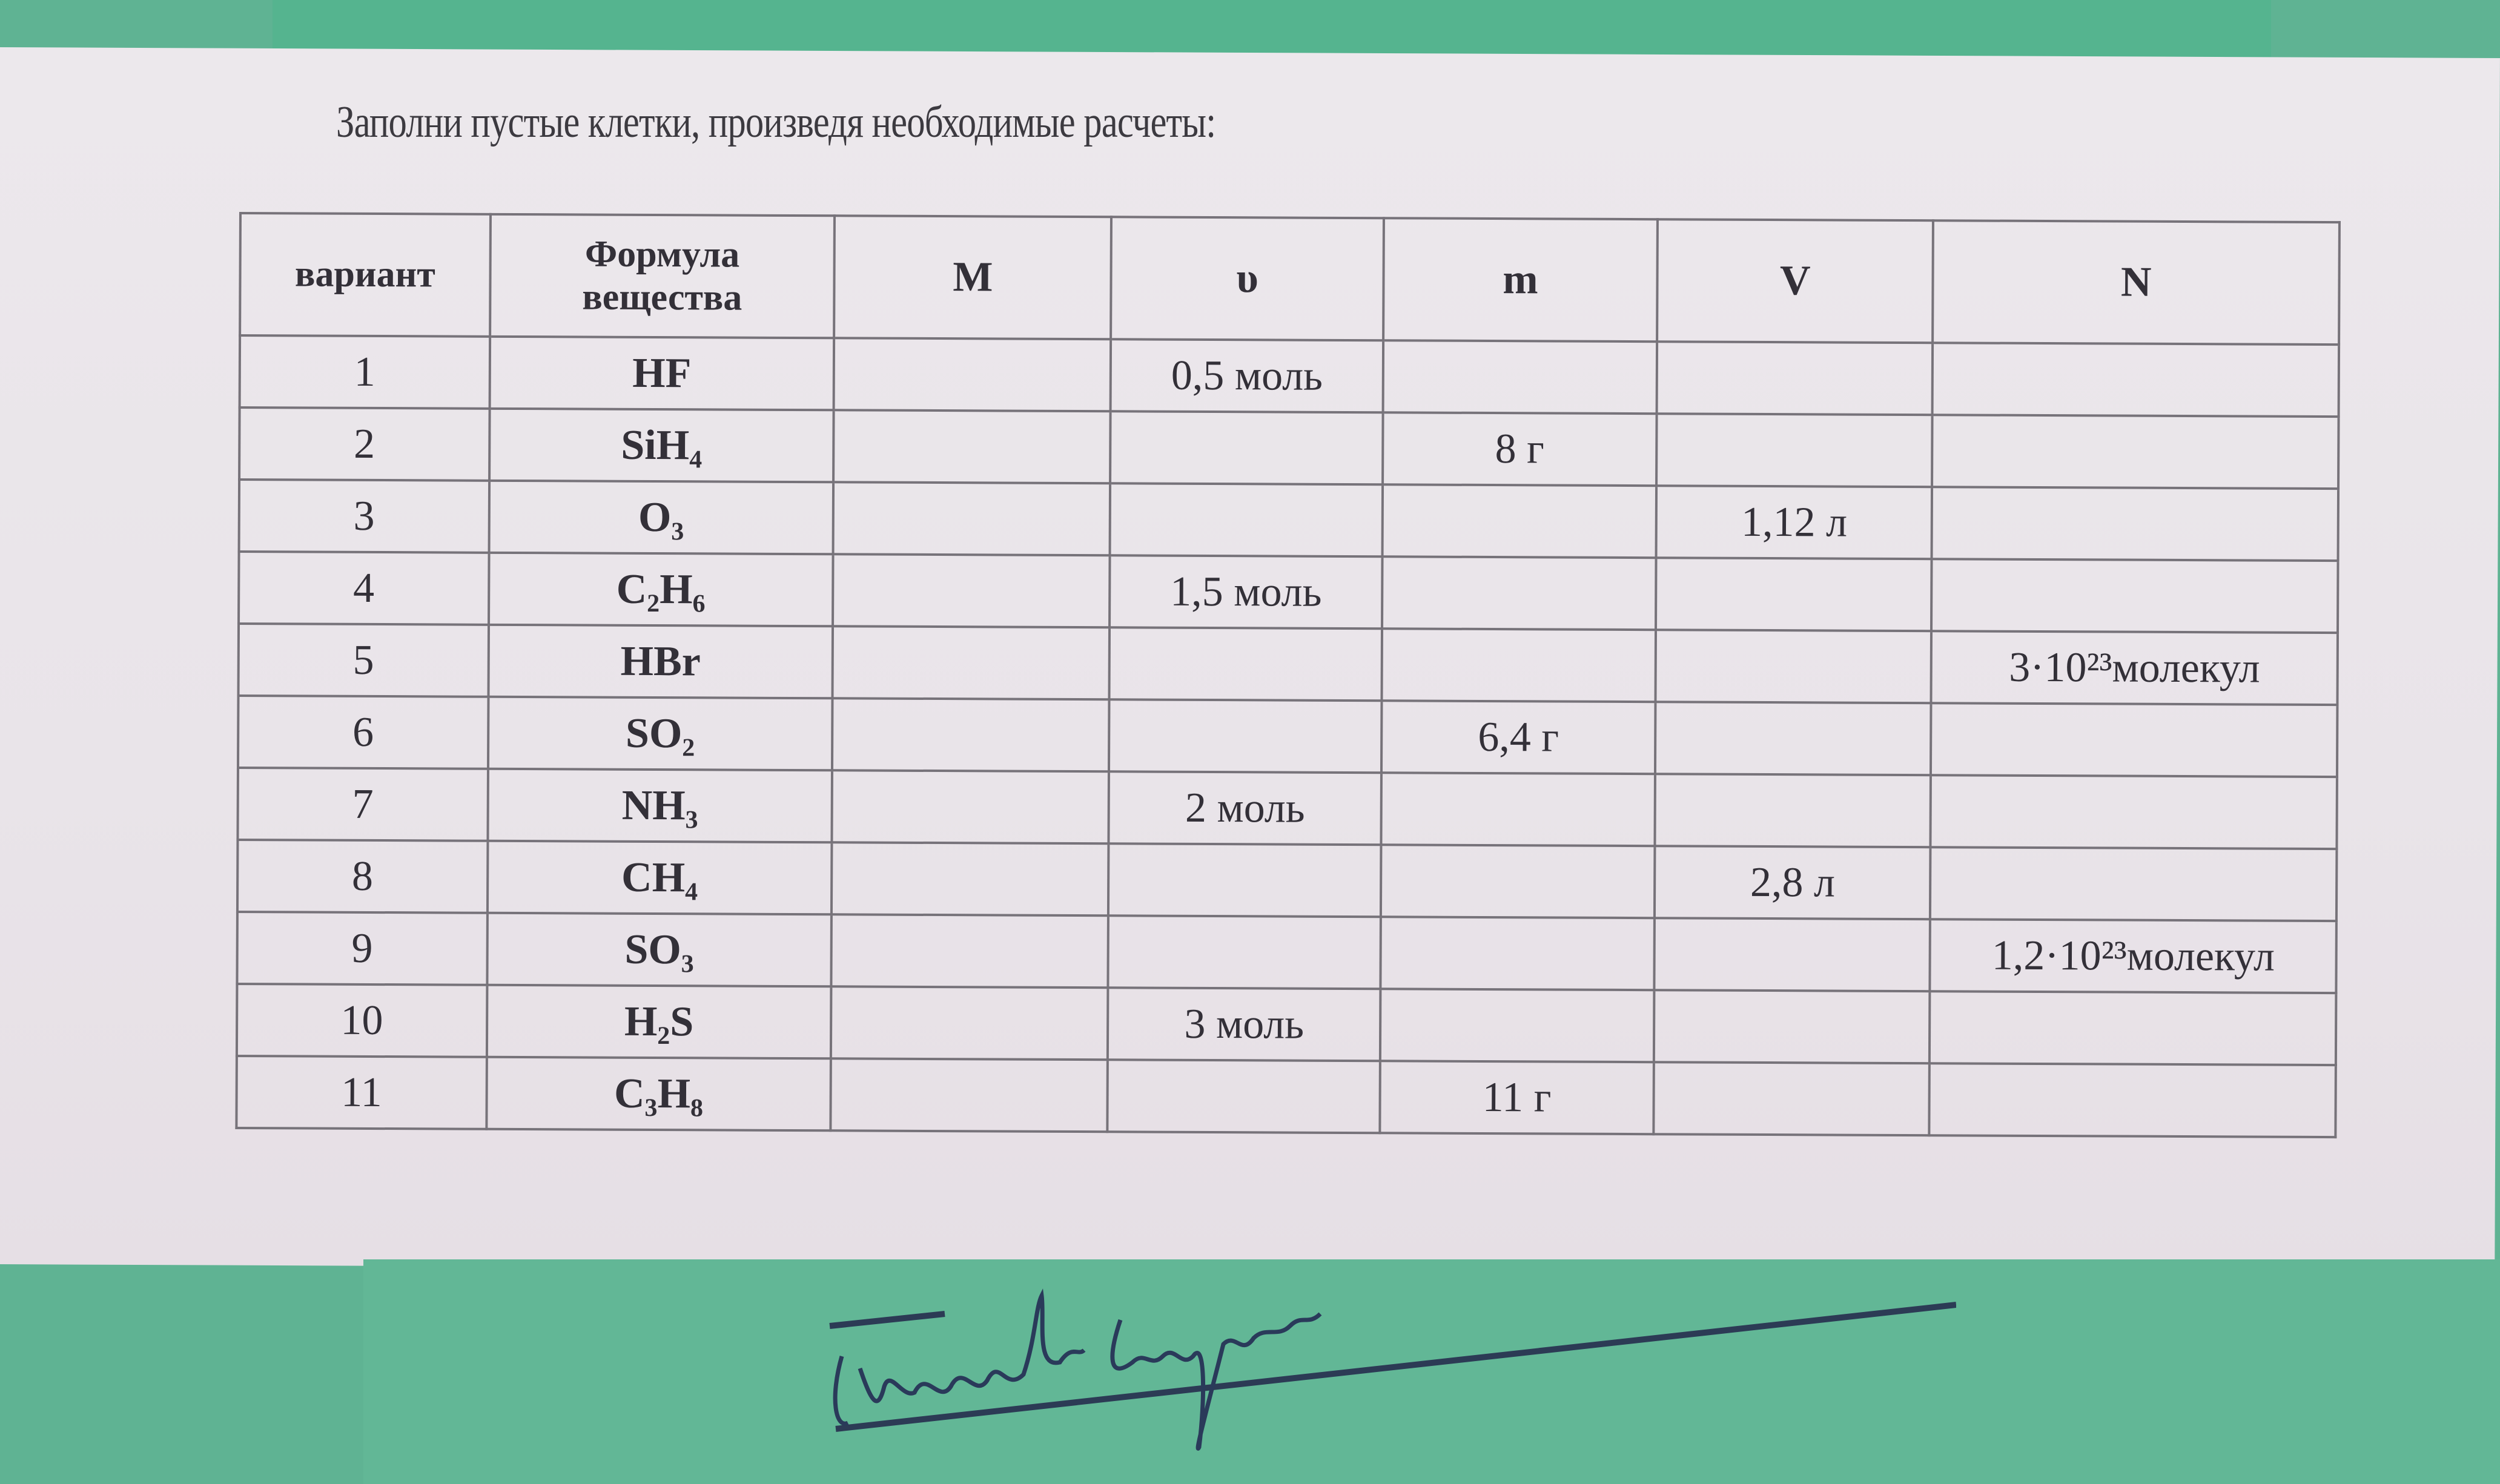 This screenshot has width=2500, height=1484. What do you see at coordinates (1244, 808) in the screenshot?
I see `amount-cell: 2 моль` at bounding box center [1244, 808].